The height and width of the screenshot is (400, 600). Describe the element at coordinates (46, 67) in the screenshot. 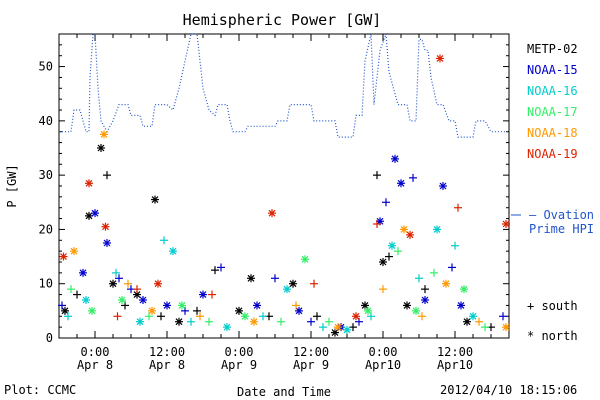

I see `y-tick-label: 50` at that location.